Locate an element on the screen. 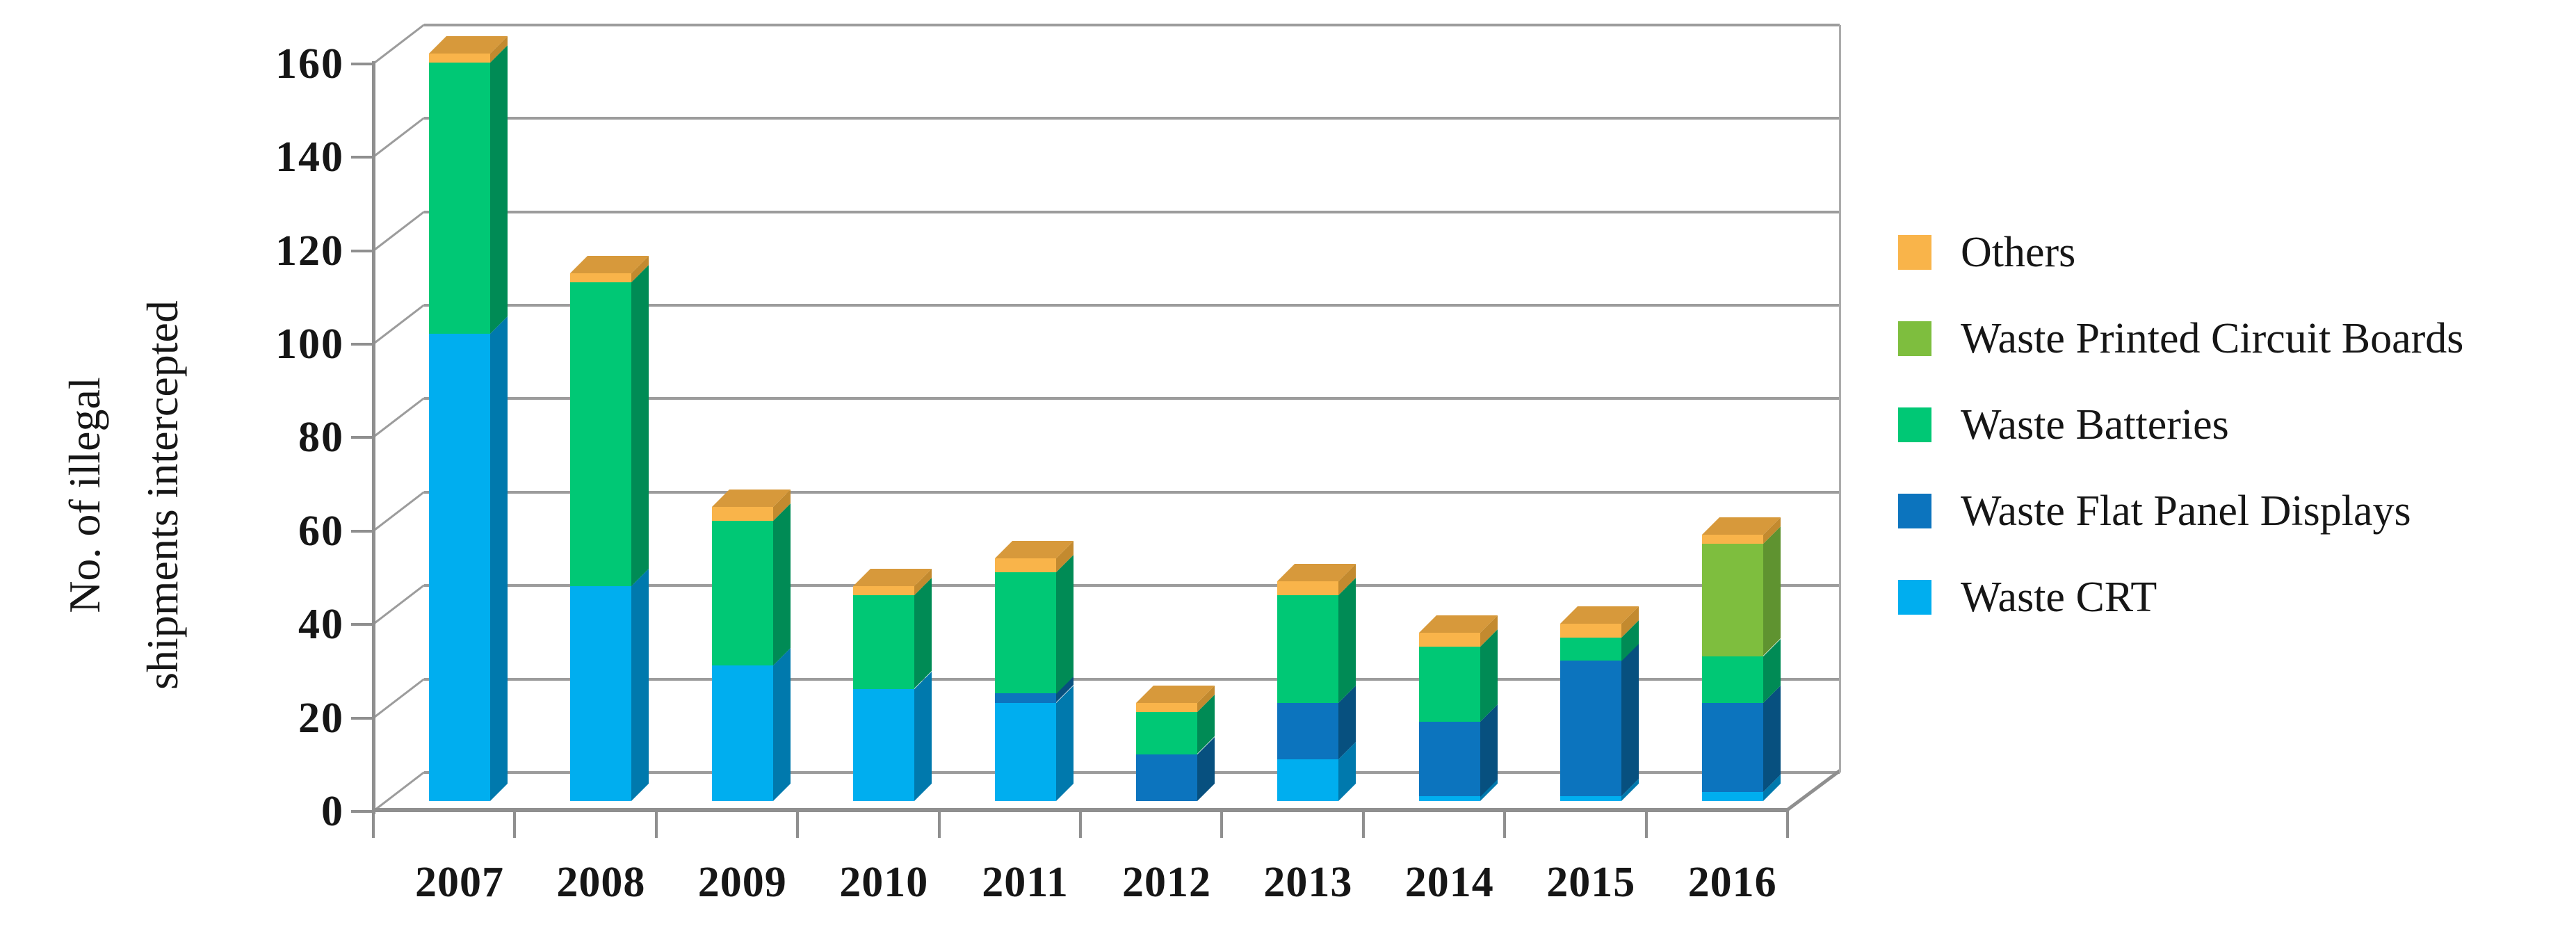  y-axis-title-line1: No. of illegal is located at coordinates (84, 495).